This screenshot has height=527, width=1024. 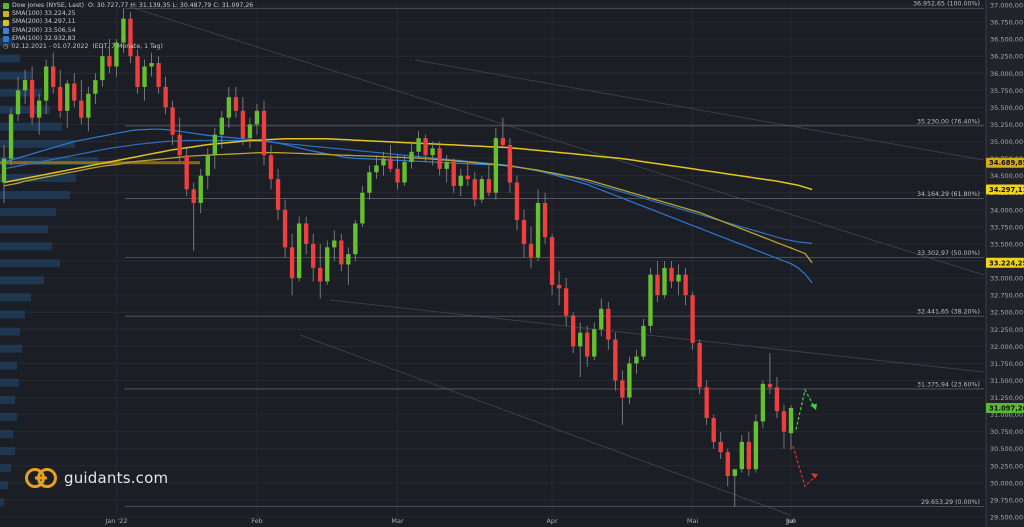 What do you see at coordinates (1006, 142) in the screenshot?
I see `y-tick-label: 35.000,00` at bounding box center [1006, 142].